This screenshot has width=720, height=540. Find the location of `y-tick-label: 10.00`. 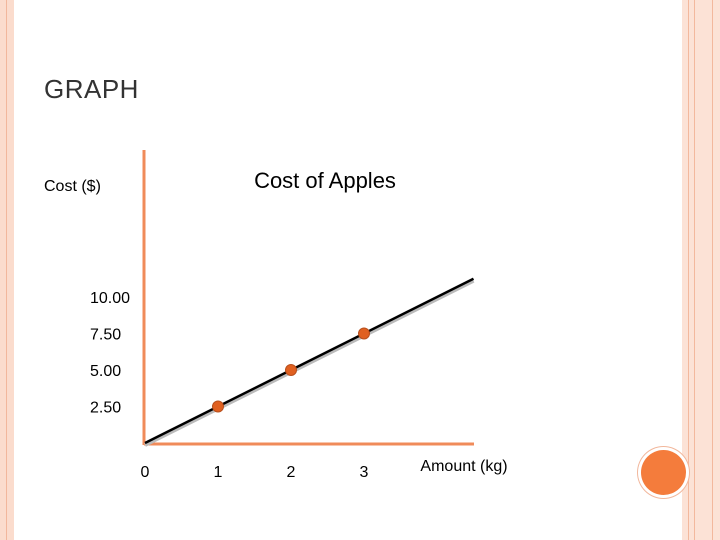

y-tick-label: 10.00 is located at coordinates (110, 298).